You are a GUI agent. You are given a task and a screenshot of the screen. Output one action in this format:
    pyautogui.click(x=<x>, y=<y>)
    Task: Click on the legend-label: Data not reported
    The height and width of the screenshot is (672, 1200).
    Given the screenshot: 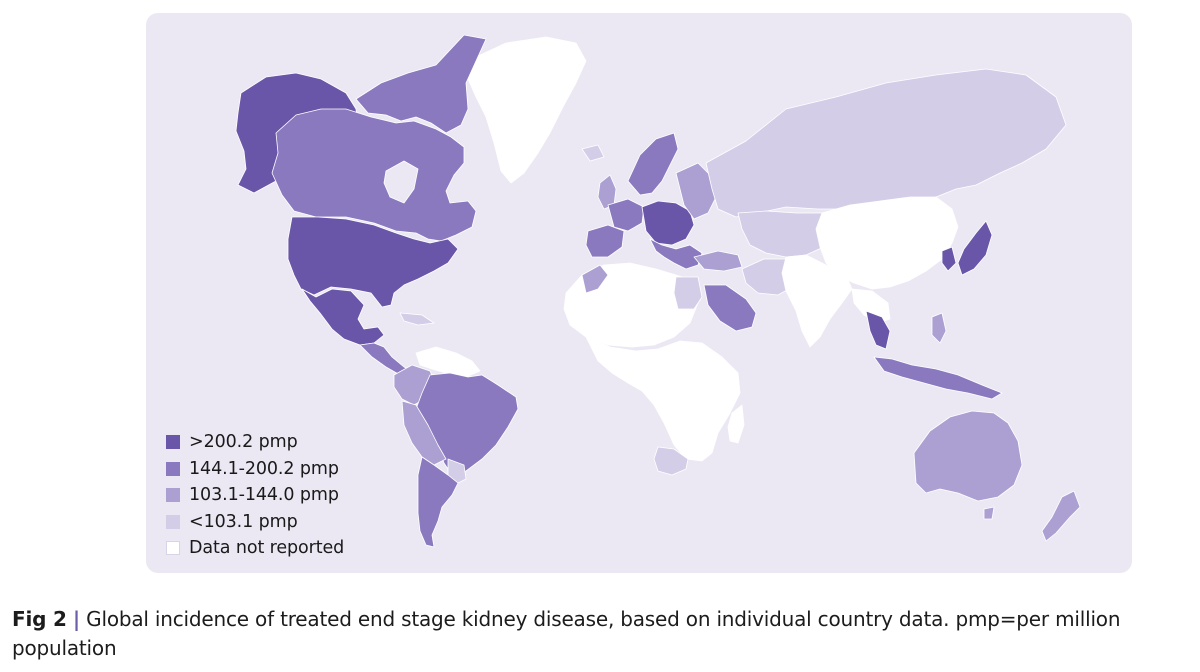 What is the action you would take?
    pyautogui.click(x=267, y=548)
    